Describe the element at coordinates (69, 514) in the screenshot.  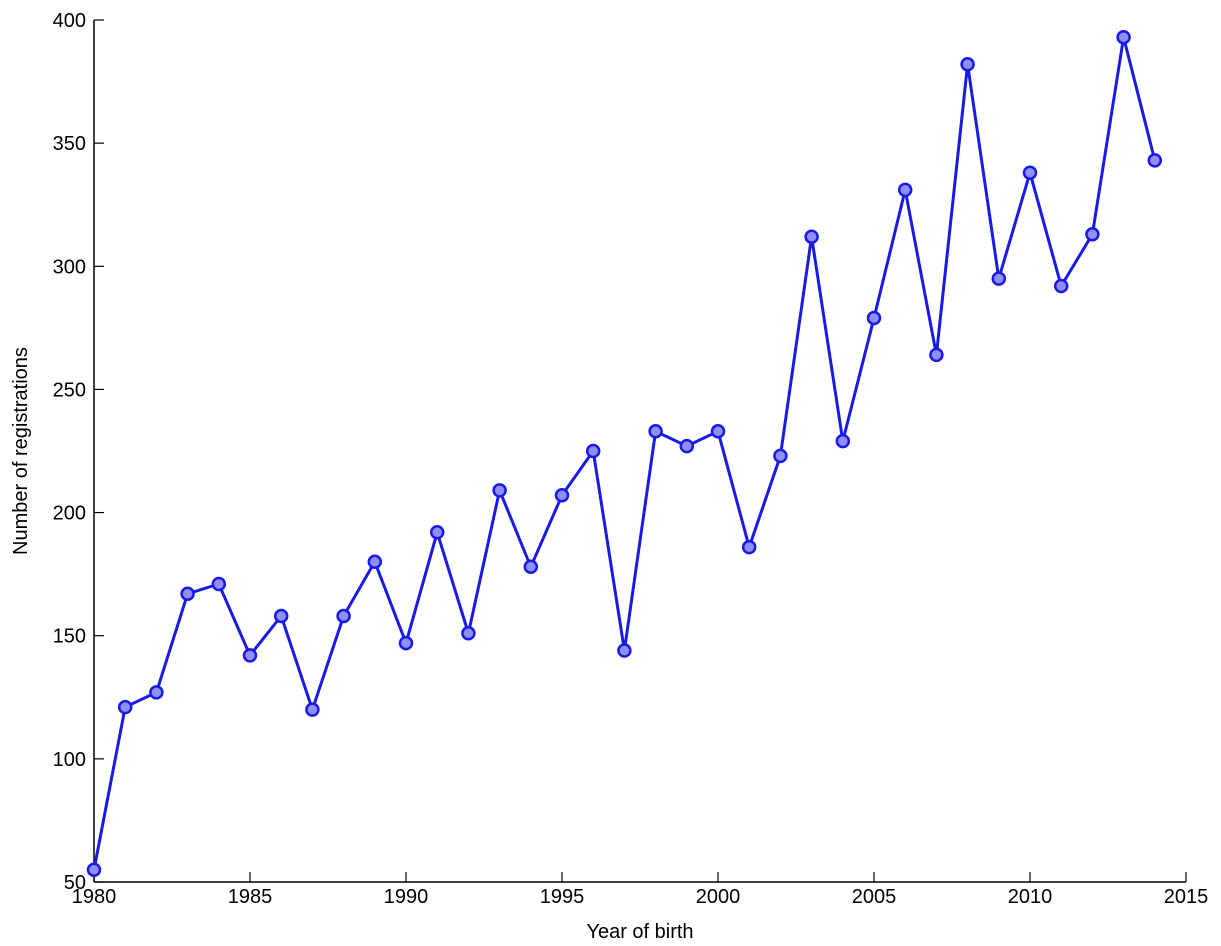
I see `y-tick-label: 200` at that location.